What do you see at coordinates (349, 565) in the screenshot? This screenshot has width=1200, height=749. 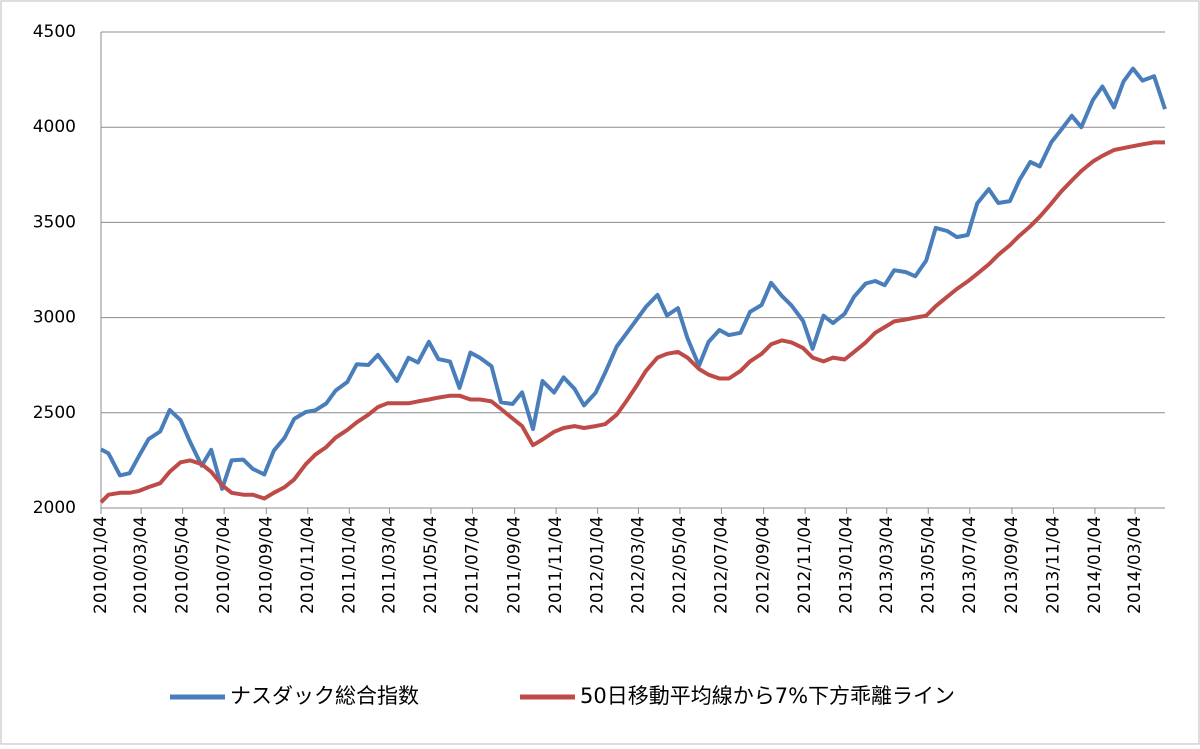 I see `x-tick-label: 2011/01/04` at bounding box center [349, 565].